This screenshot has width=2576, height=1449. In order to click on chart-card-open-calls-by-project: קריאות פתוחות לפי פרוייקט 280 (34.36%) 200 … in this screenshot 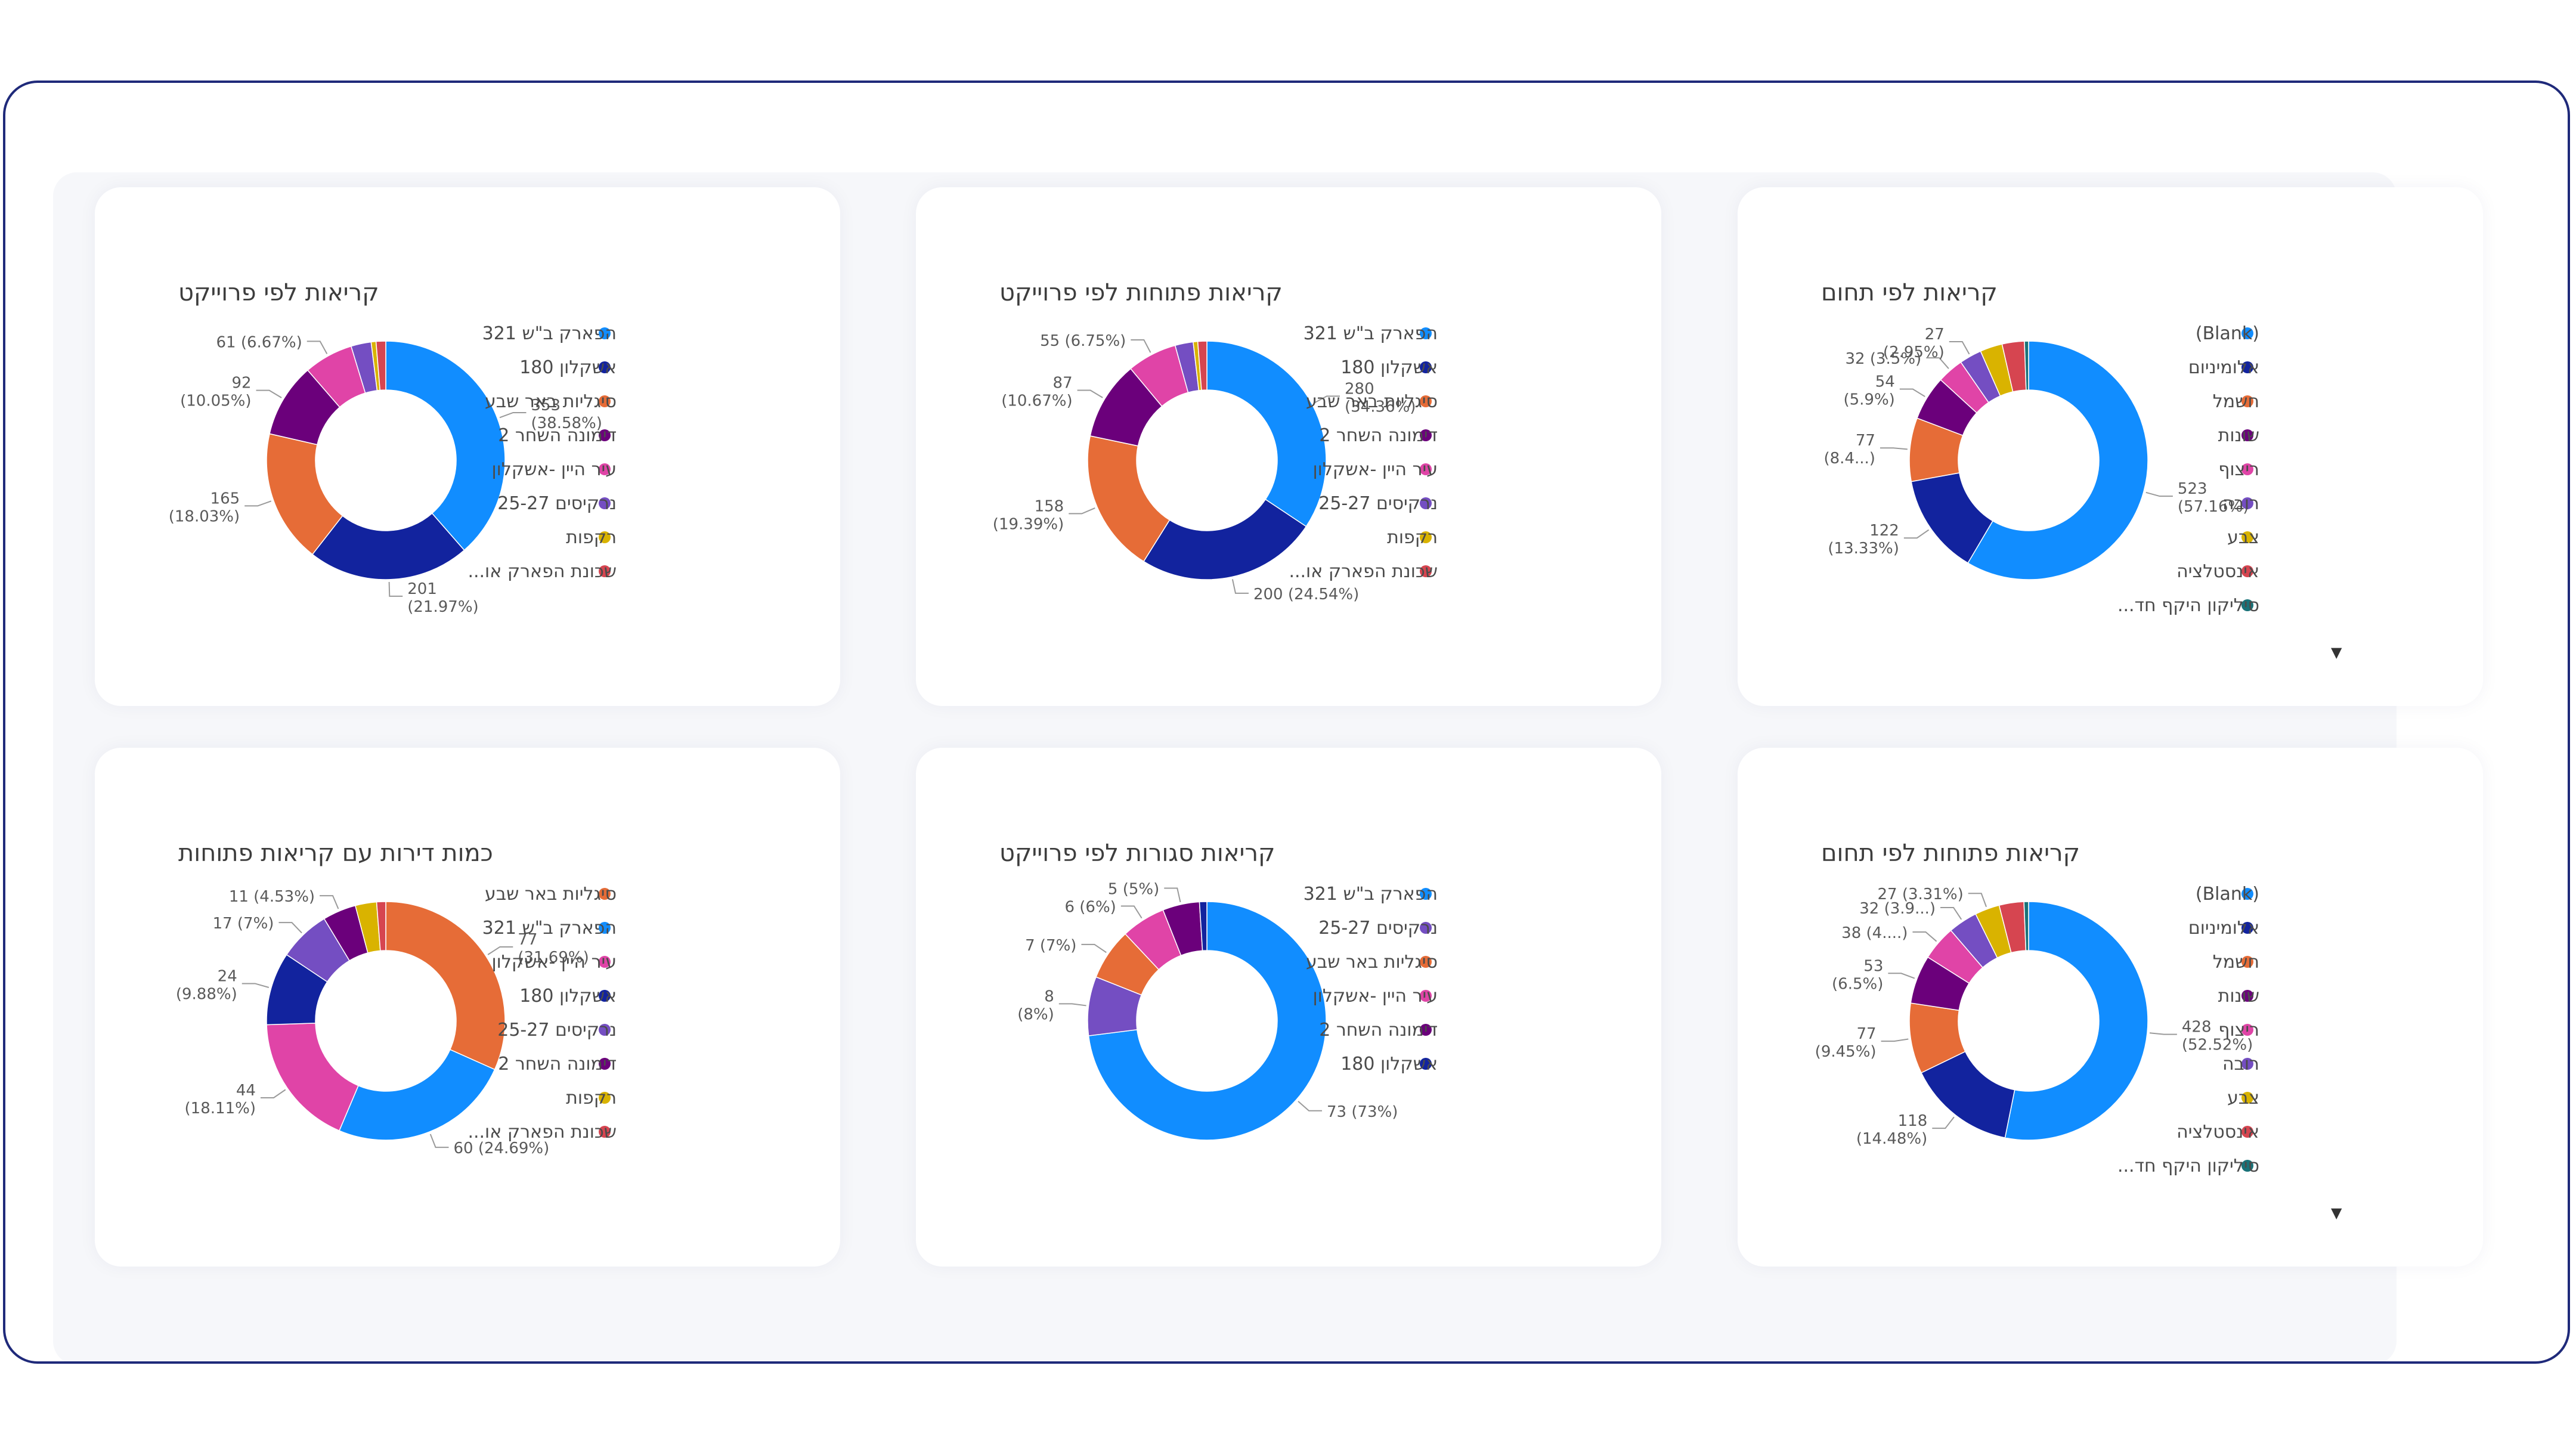, I will do `click(1289, 447)`.